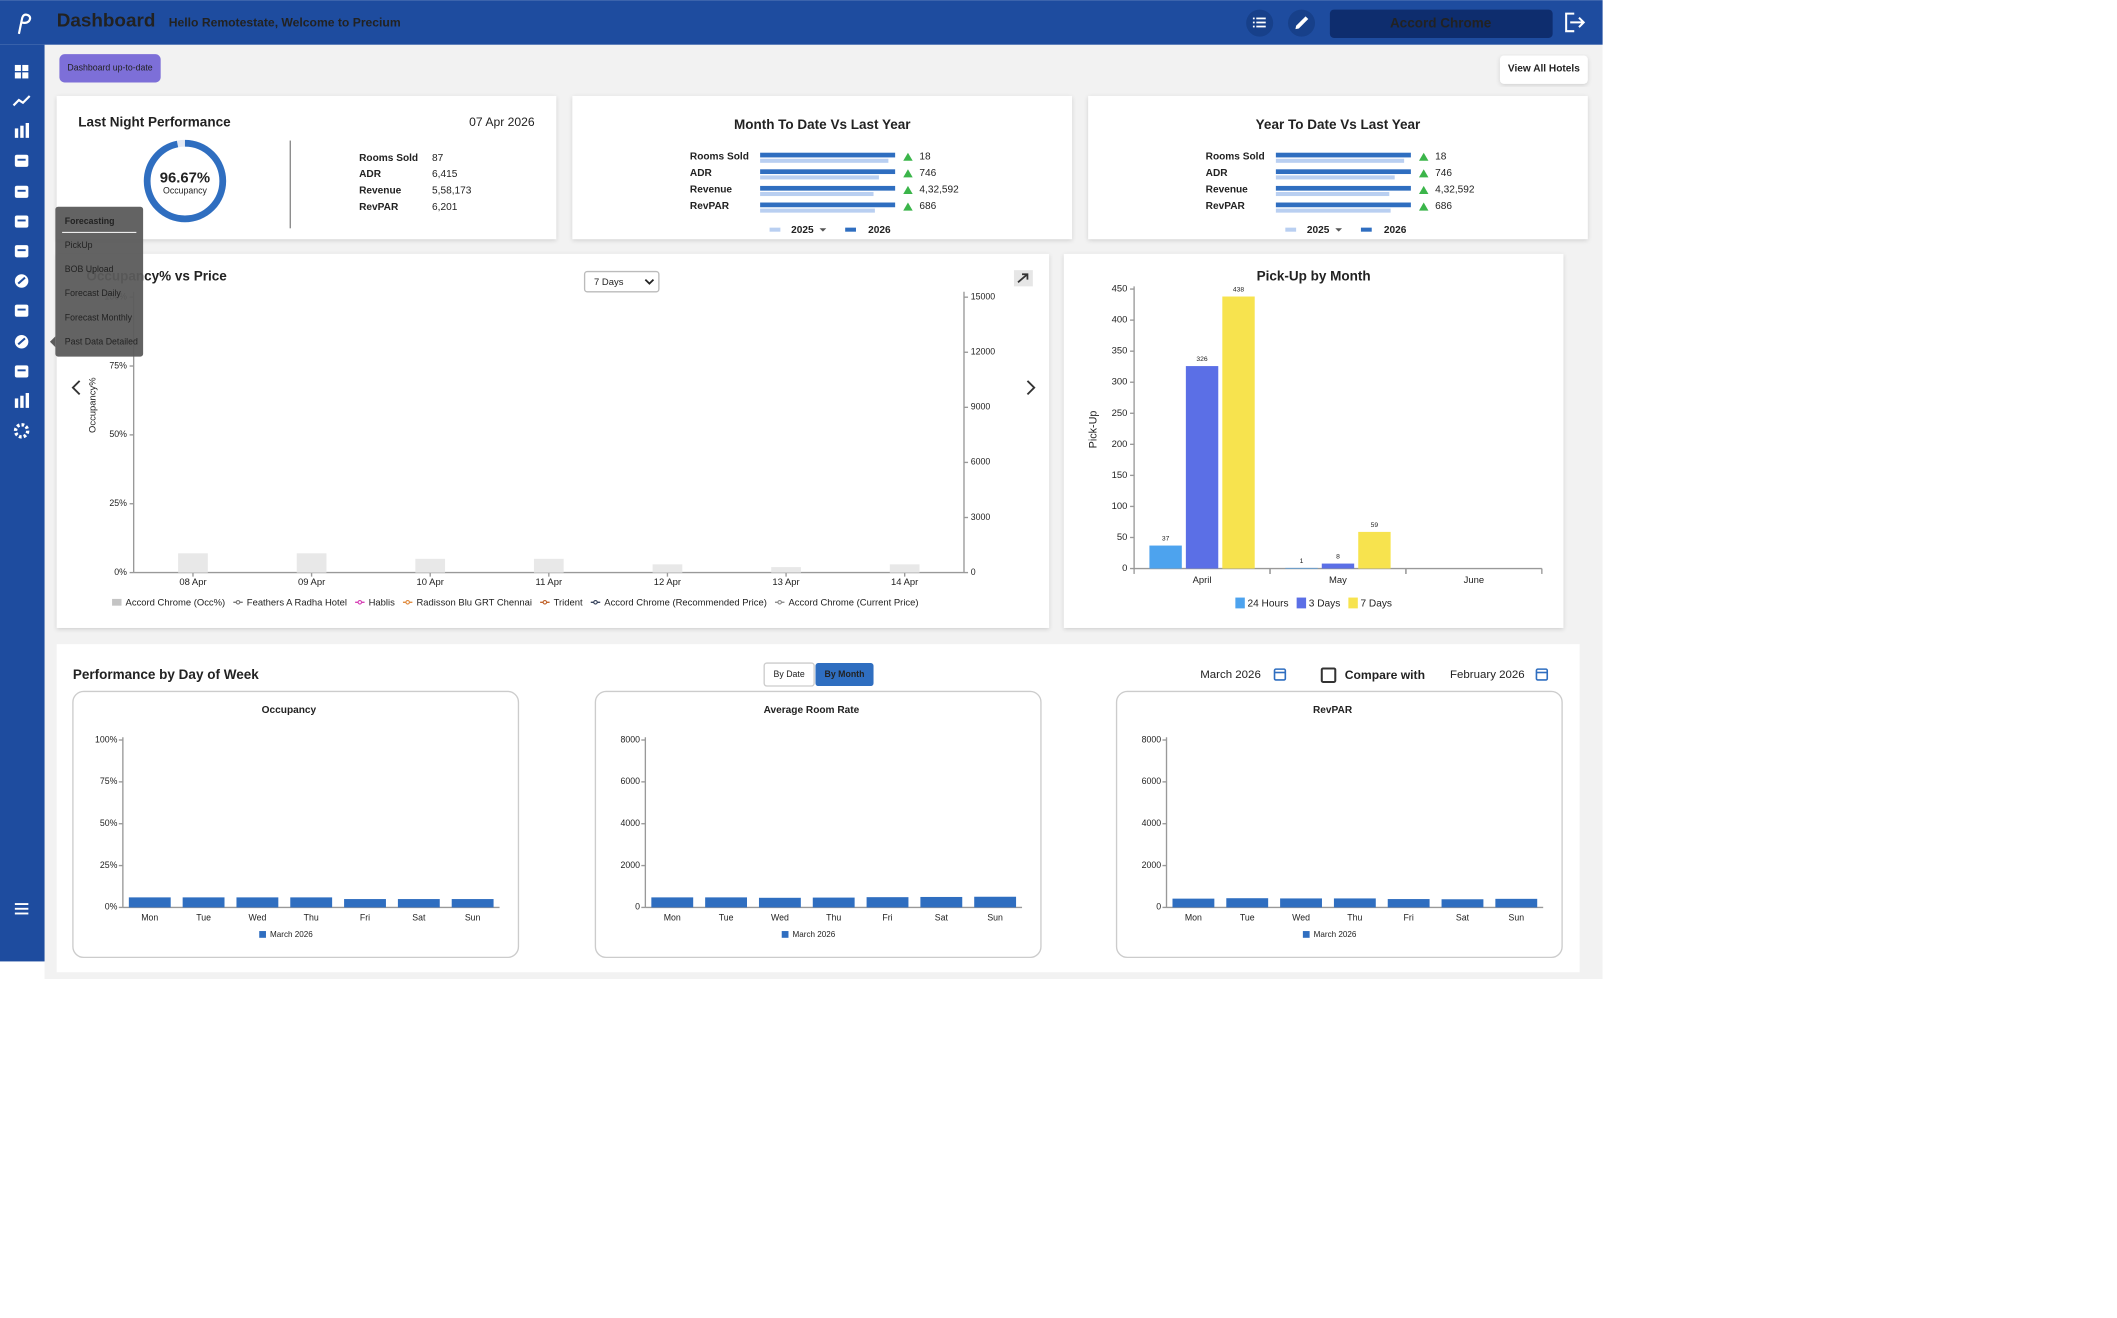 The width and height of the screenshot is (2117, 1318). I want to click on logout-button, so click(1575, 22).